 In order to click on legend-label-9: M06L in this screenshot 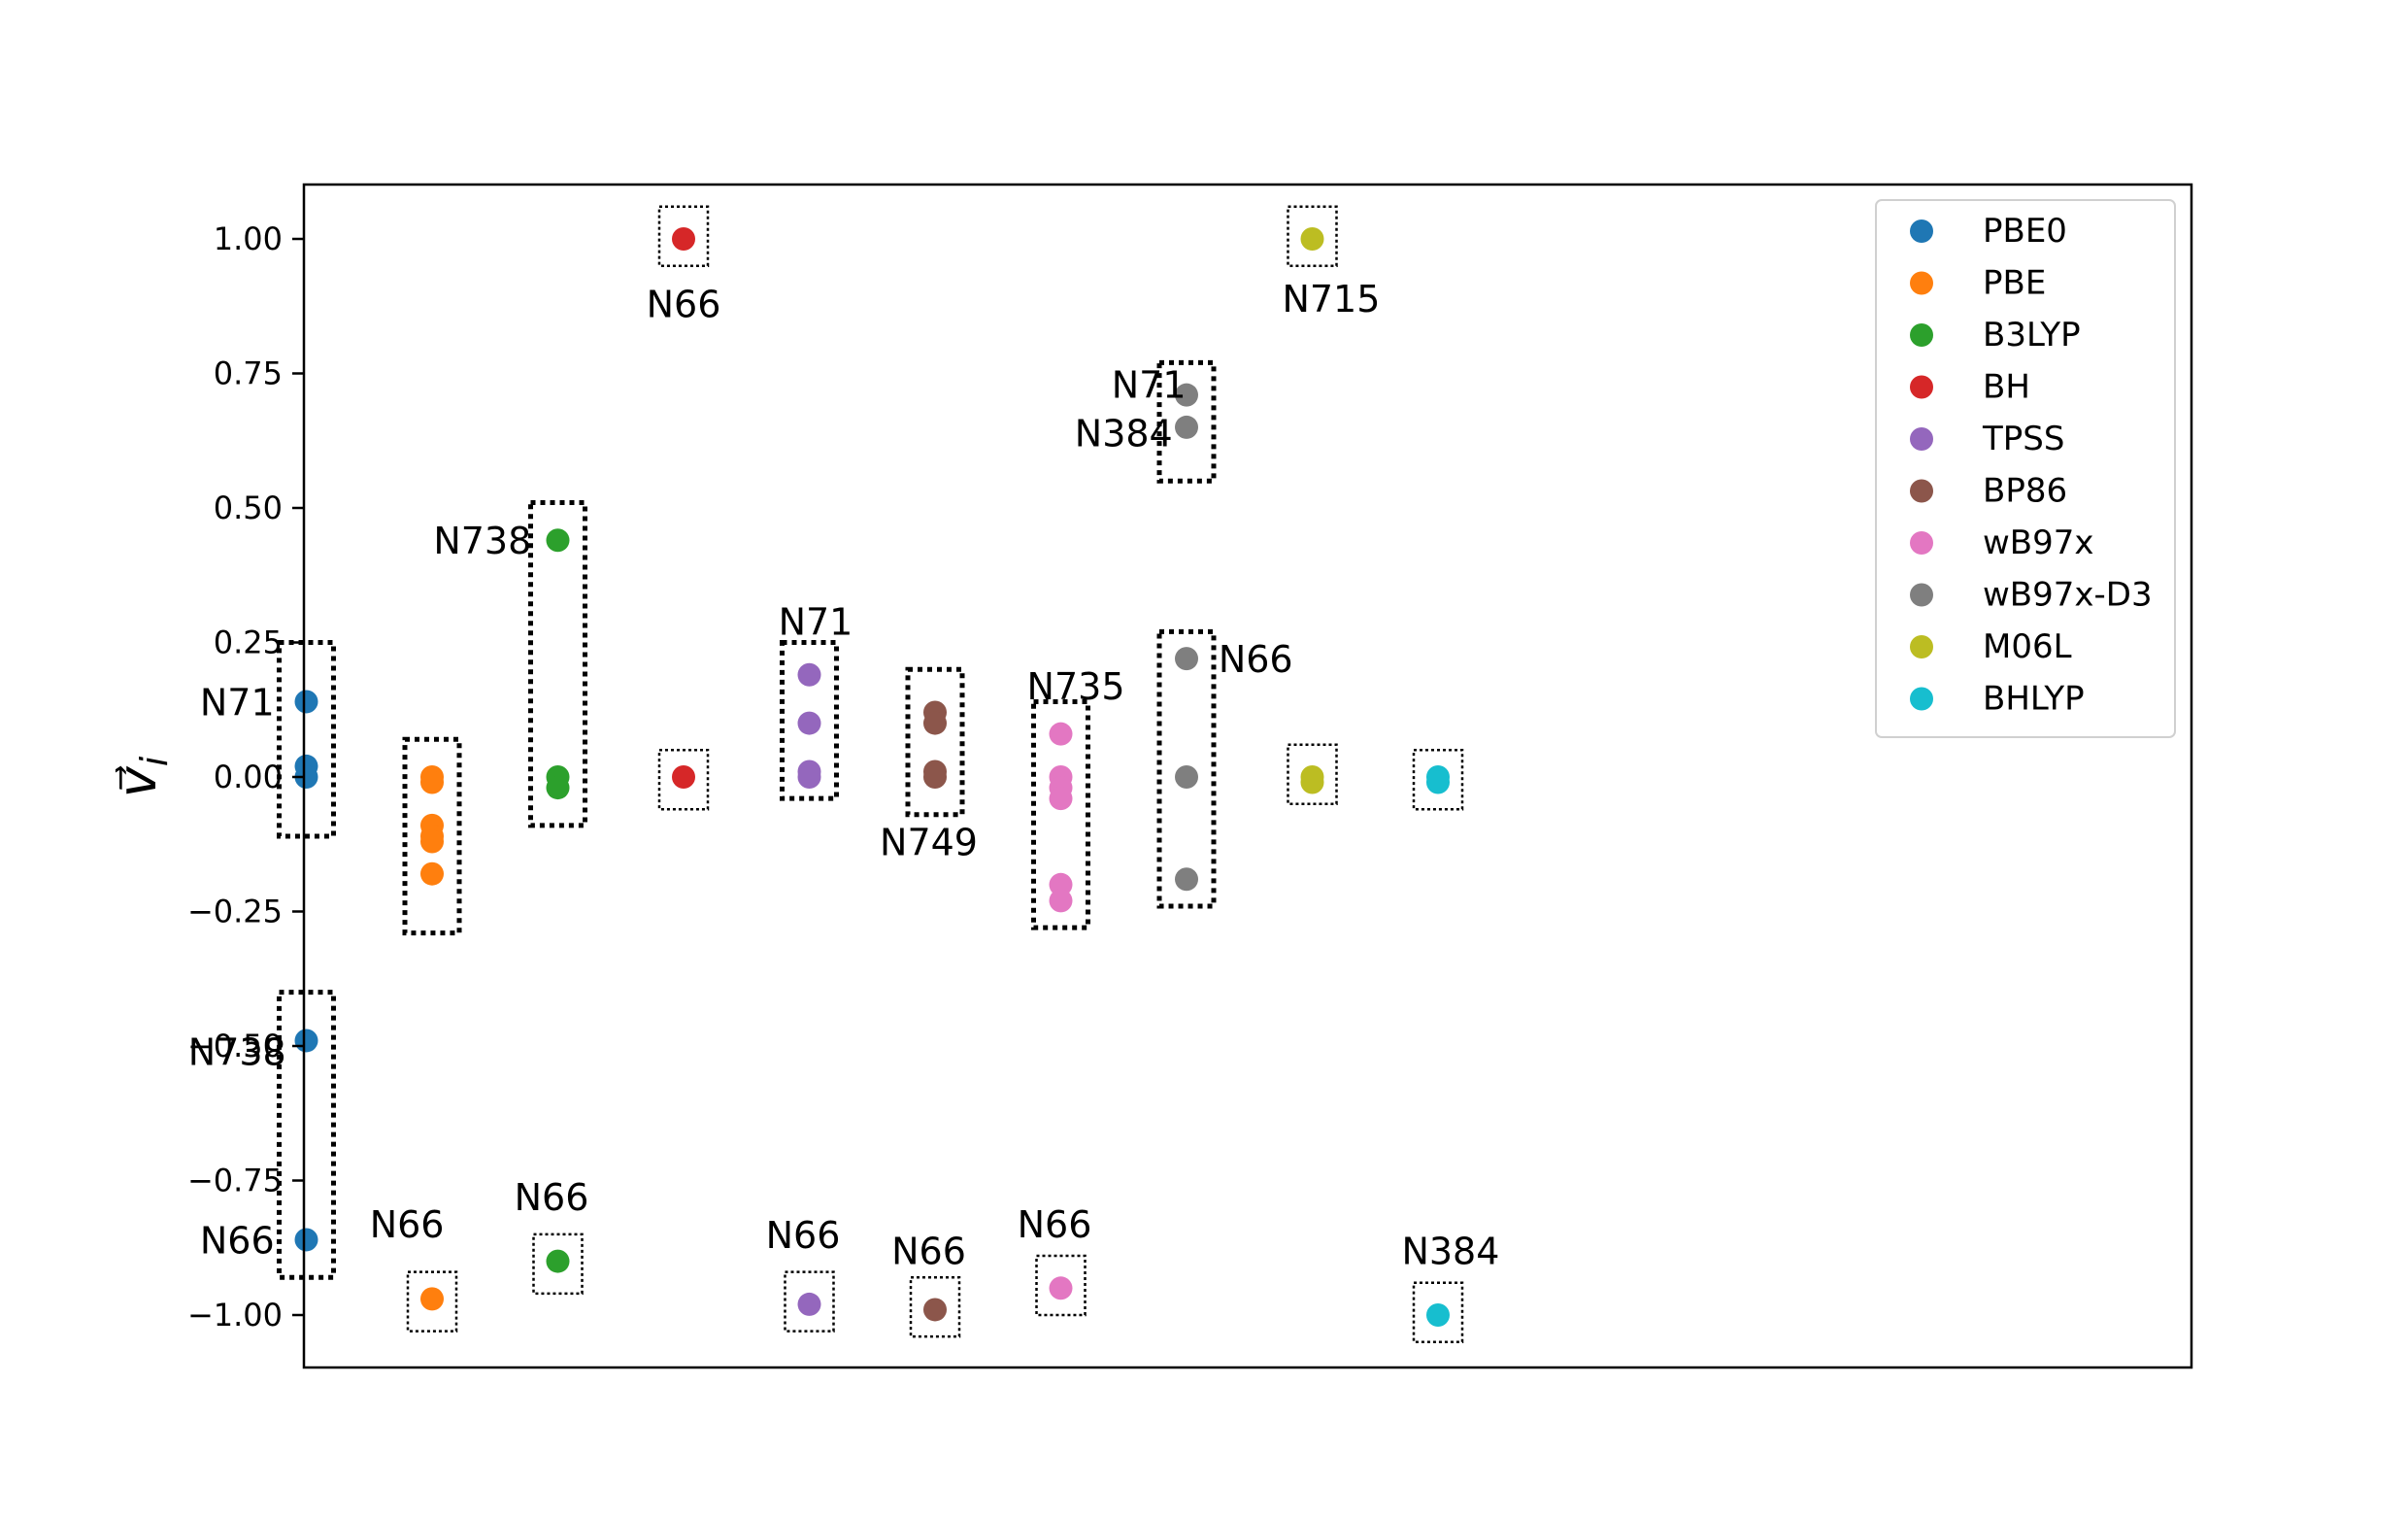, I will do `click(2028, 646)`.